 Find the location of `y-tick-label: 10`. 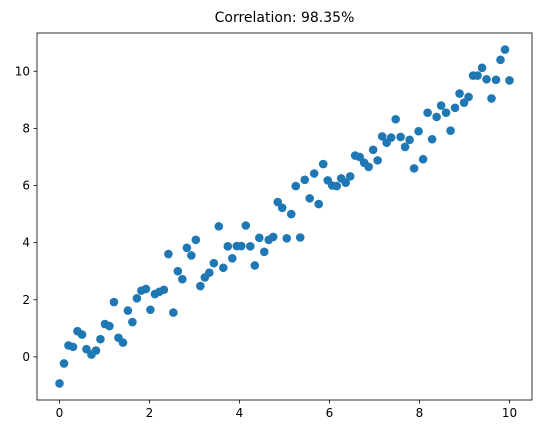

y-tick-label: 10 is located at coordinates (22, 71).